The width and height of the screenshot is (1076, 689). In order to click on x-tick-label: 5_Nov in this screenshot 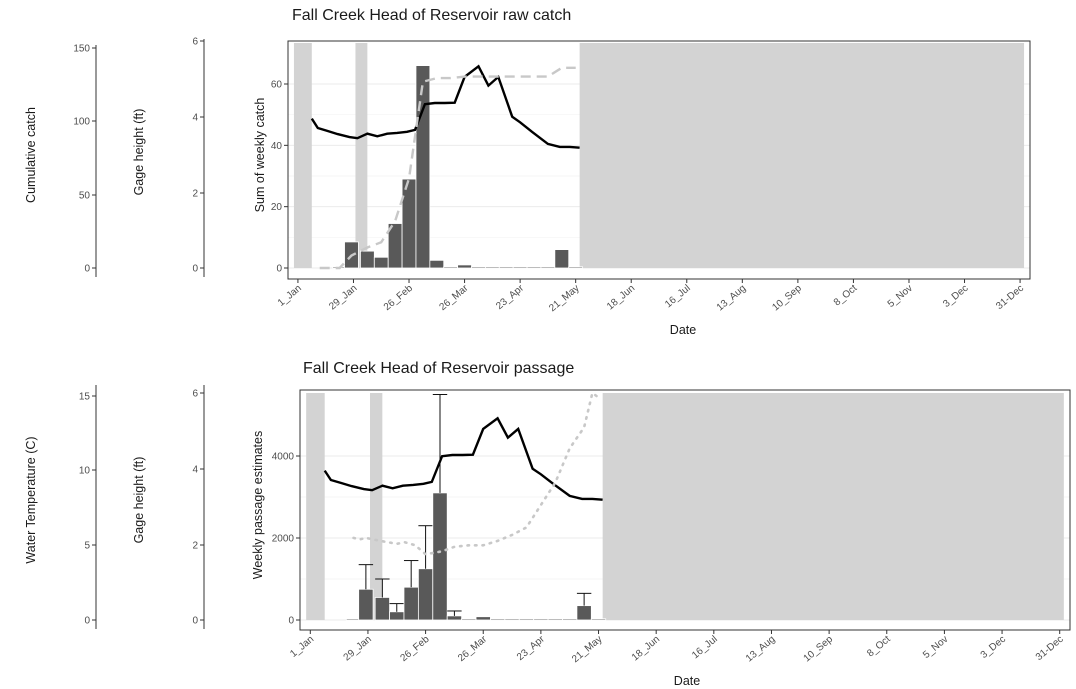, I will do `click(900, 296)`.